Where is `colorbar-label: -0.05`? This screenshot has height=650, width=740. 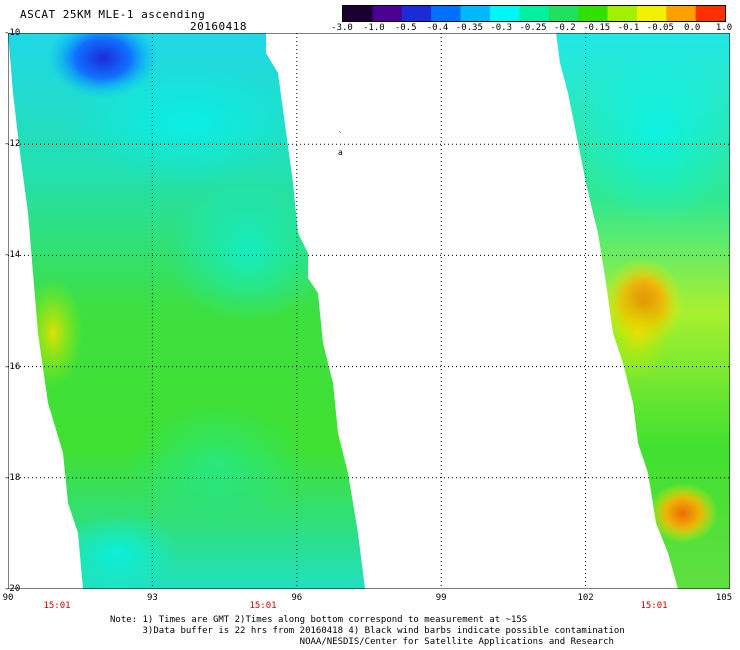 colorbar-label: -0.05 is located at coordinates (660, 28).